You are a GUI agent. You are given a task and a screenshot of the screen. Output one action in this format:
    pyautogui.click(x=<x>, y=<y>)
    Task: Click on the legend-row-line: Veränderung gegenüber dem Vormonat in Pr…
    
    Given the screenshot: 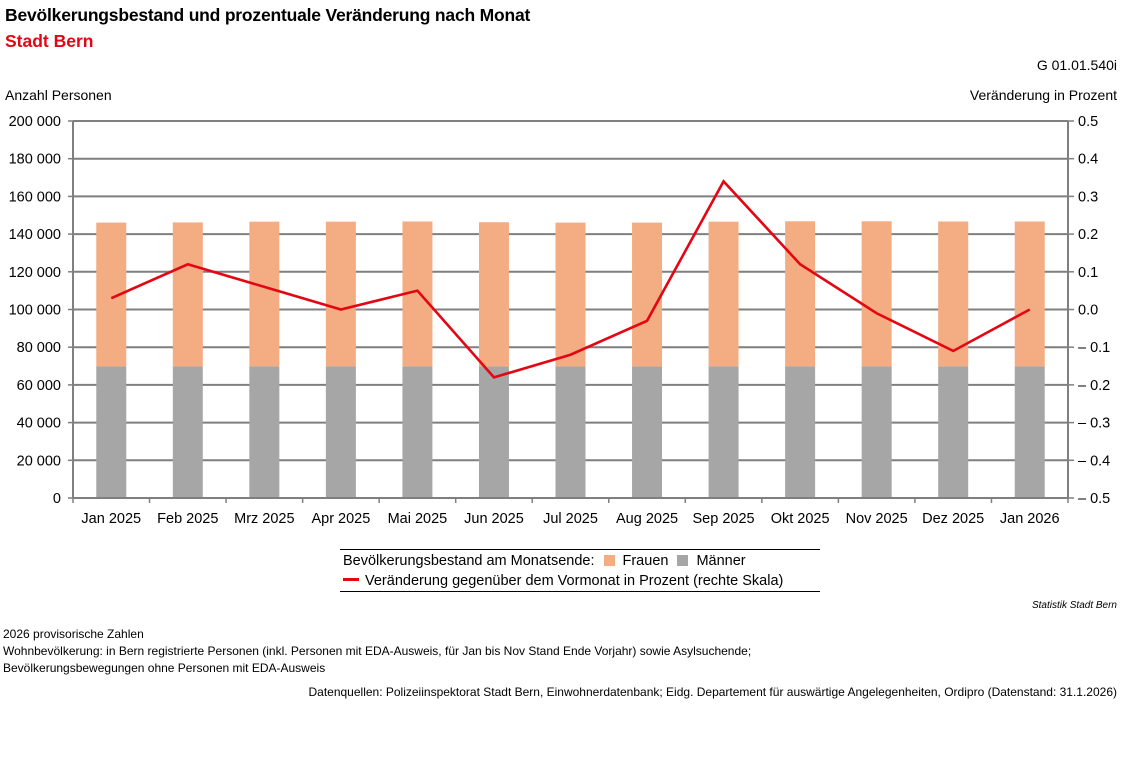 What is the action you would take?
    pyautogui.click(x=581, y=581)
    